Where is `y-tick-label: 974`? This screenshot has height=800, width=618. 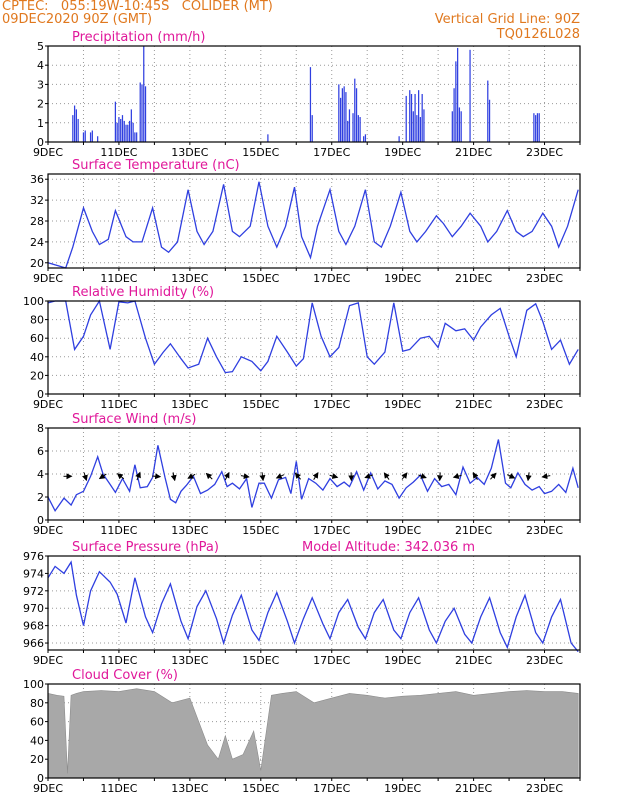 y-tick-label: 974 is located at coordinates (33, 573).